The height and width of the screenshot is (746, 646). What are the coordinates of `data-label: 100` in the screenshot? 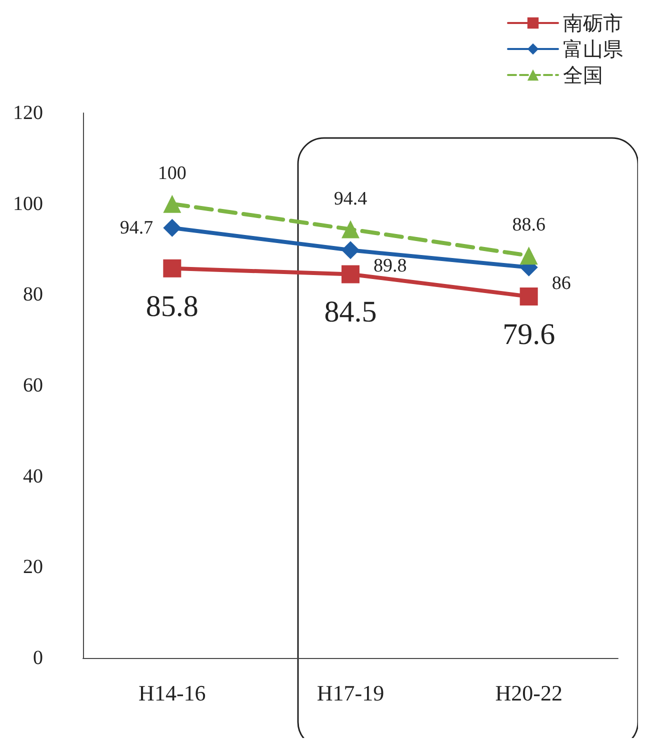 It's located at (172, 173).